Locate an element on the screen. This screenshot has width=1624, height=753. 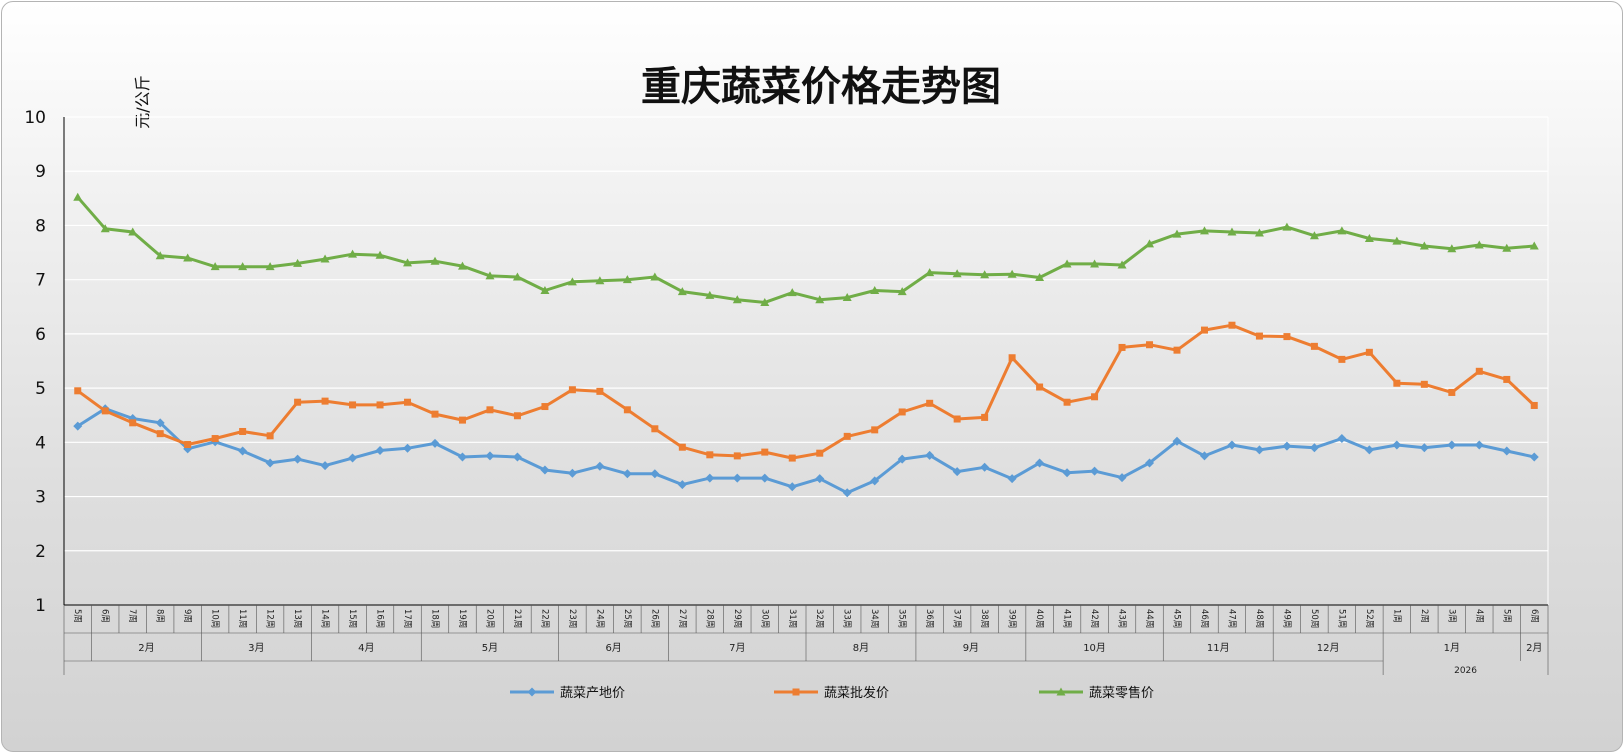
x-tick-label-week: 27周 is located at coordinates (682, 618).